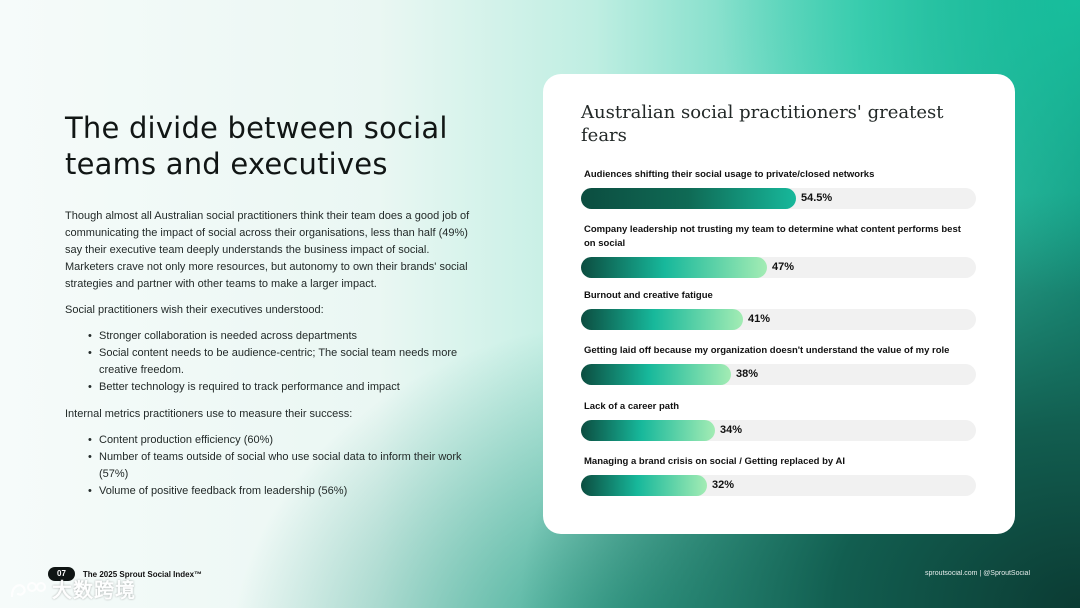  What do you see at coordinates (977, 573) in the screenshot?
I see `footer-site-handle: sproutsocial.com | @SproutSocial` at bounding box center [977, 573].